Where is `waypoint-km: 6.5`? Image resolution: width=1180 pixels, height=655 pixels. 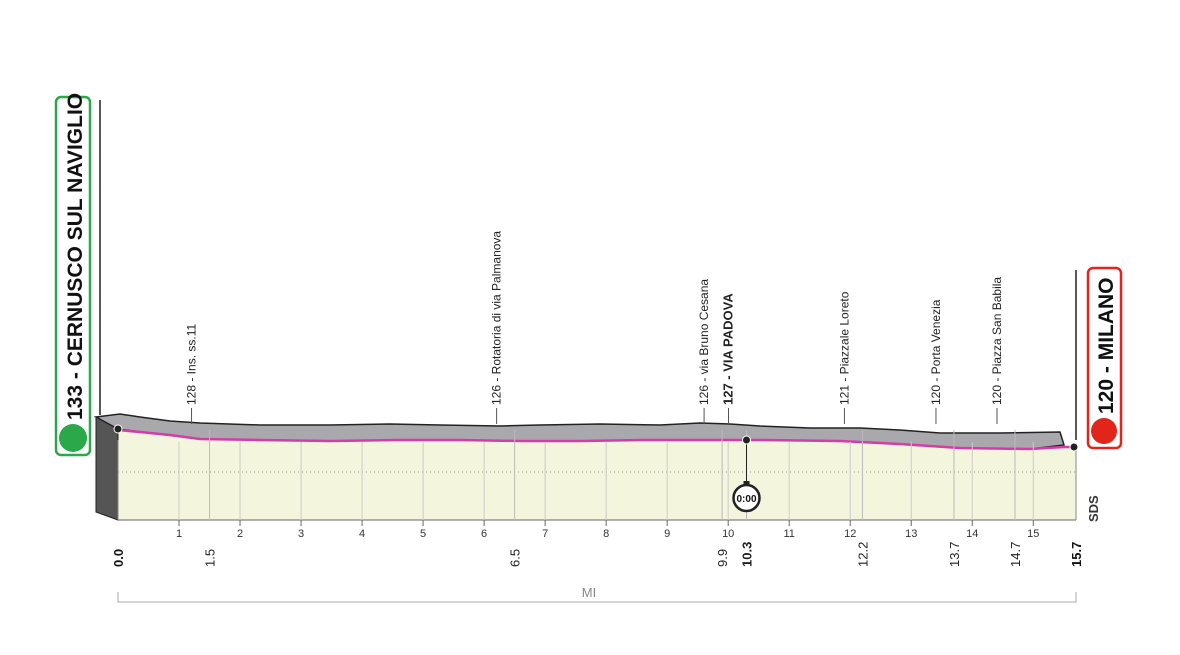 waypoint-km: 6.5 is located at coordinates (515, 558).